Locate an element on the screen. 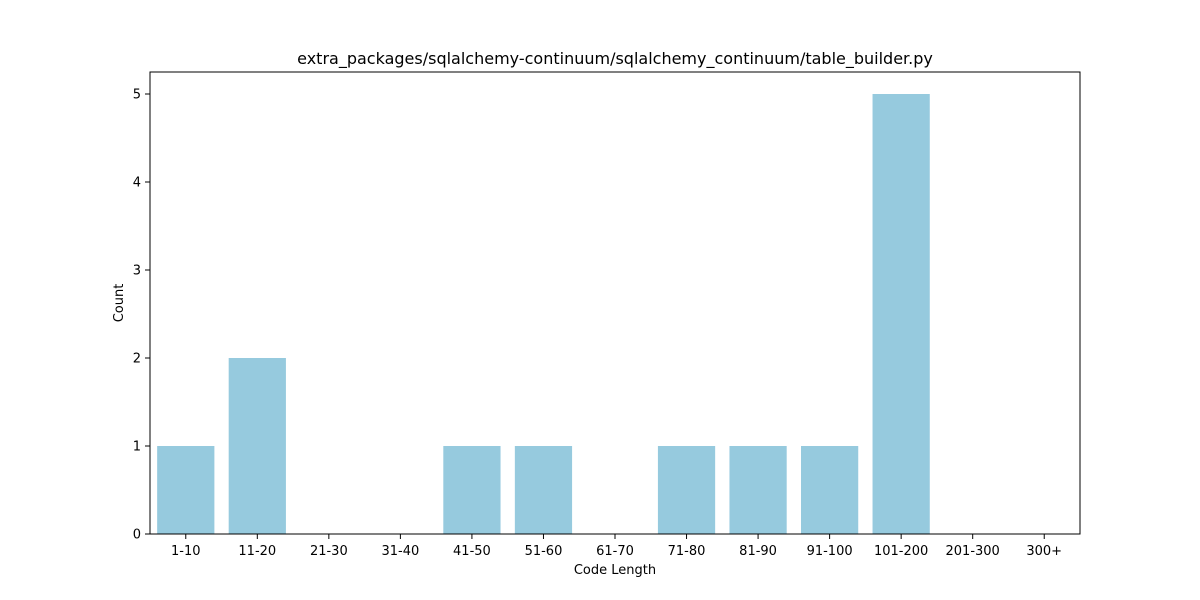 Image resolution: width=1200 pixels, height=600 pixels. y-tick-label: 3 is located at coordinates (137, 271).